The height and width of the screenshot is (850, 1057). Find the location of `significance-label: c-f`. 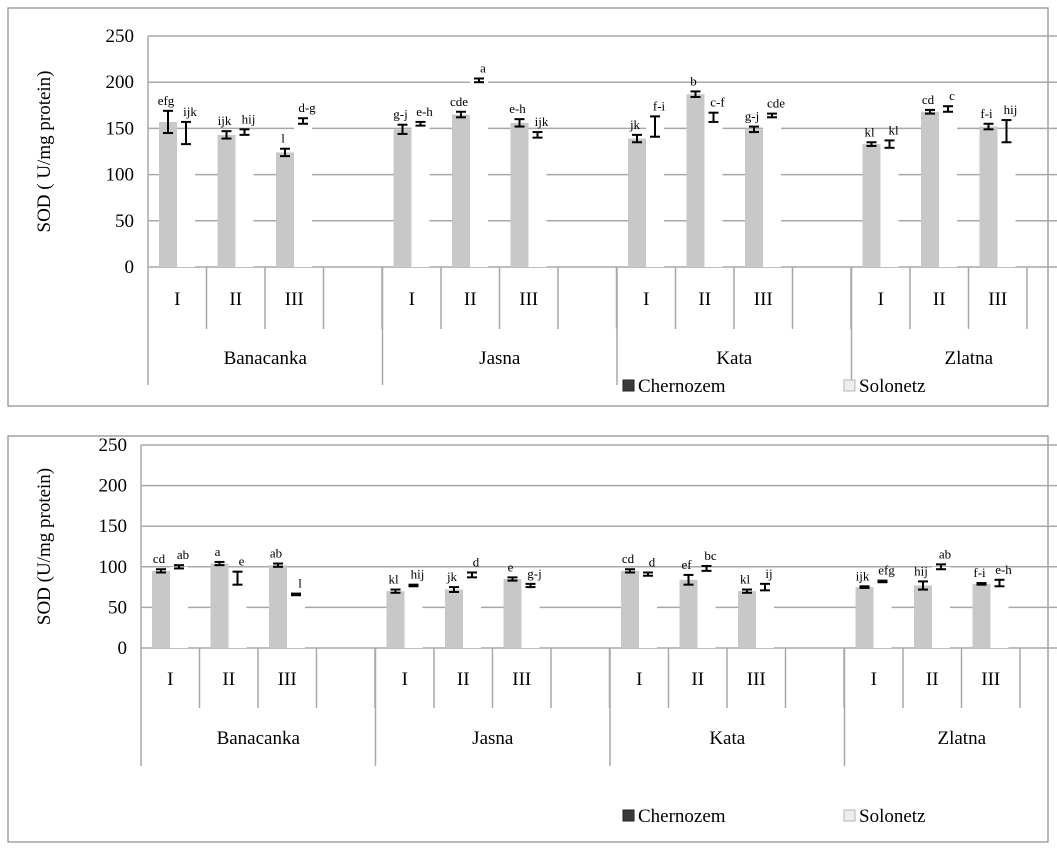

significance-label: c-f is located at coordinates (717, 102).